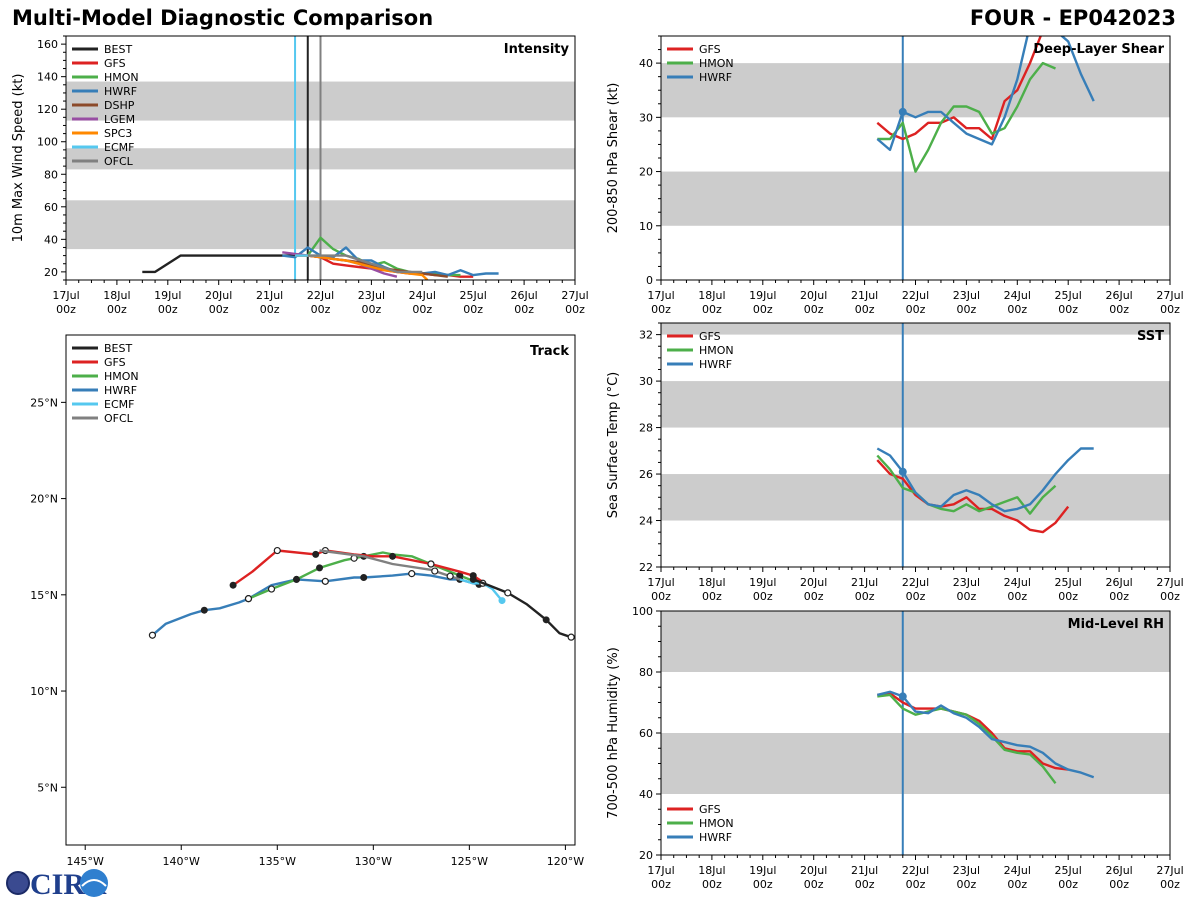 This screenshot has width=1200, height=900. What do you see at coordinates (966, 870) in the screenshot?
I see `rh-xtick-label: 23Jul` at bounding box center [966, 870].